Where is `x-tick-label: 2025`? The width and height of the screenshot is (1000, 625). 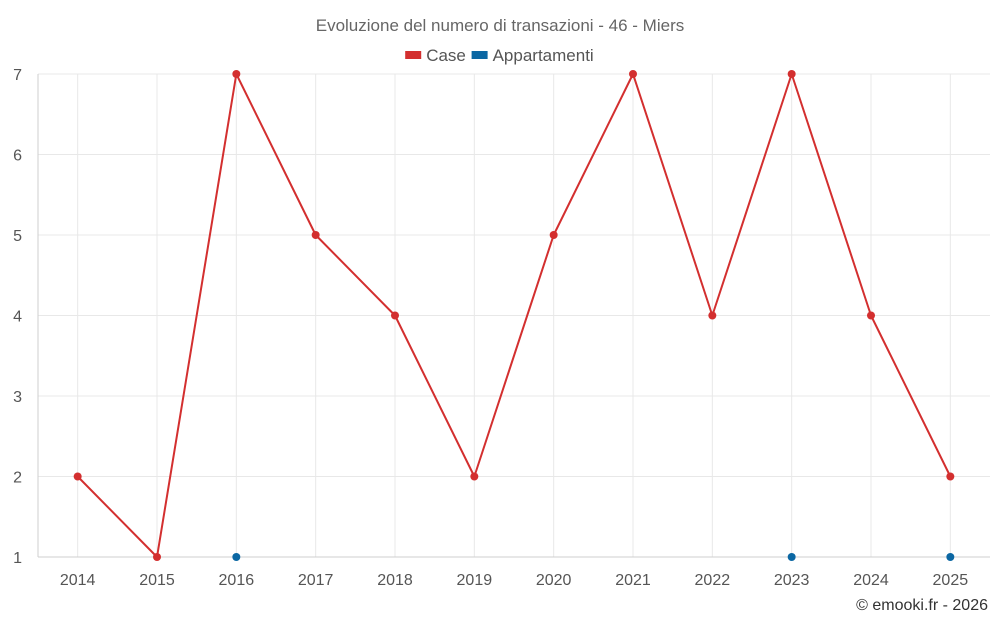 x-tick-label: 2025 is located at coordinates (951, 580).